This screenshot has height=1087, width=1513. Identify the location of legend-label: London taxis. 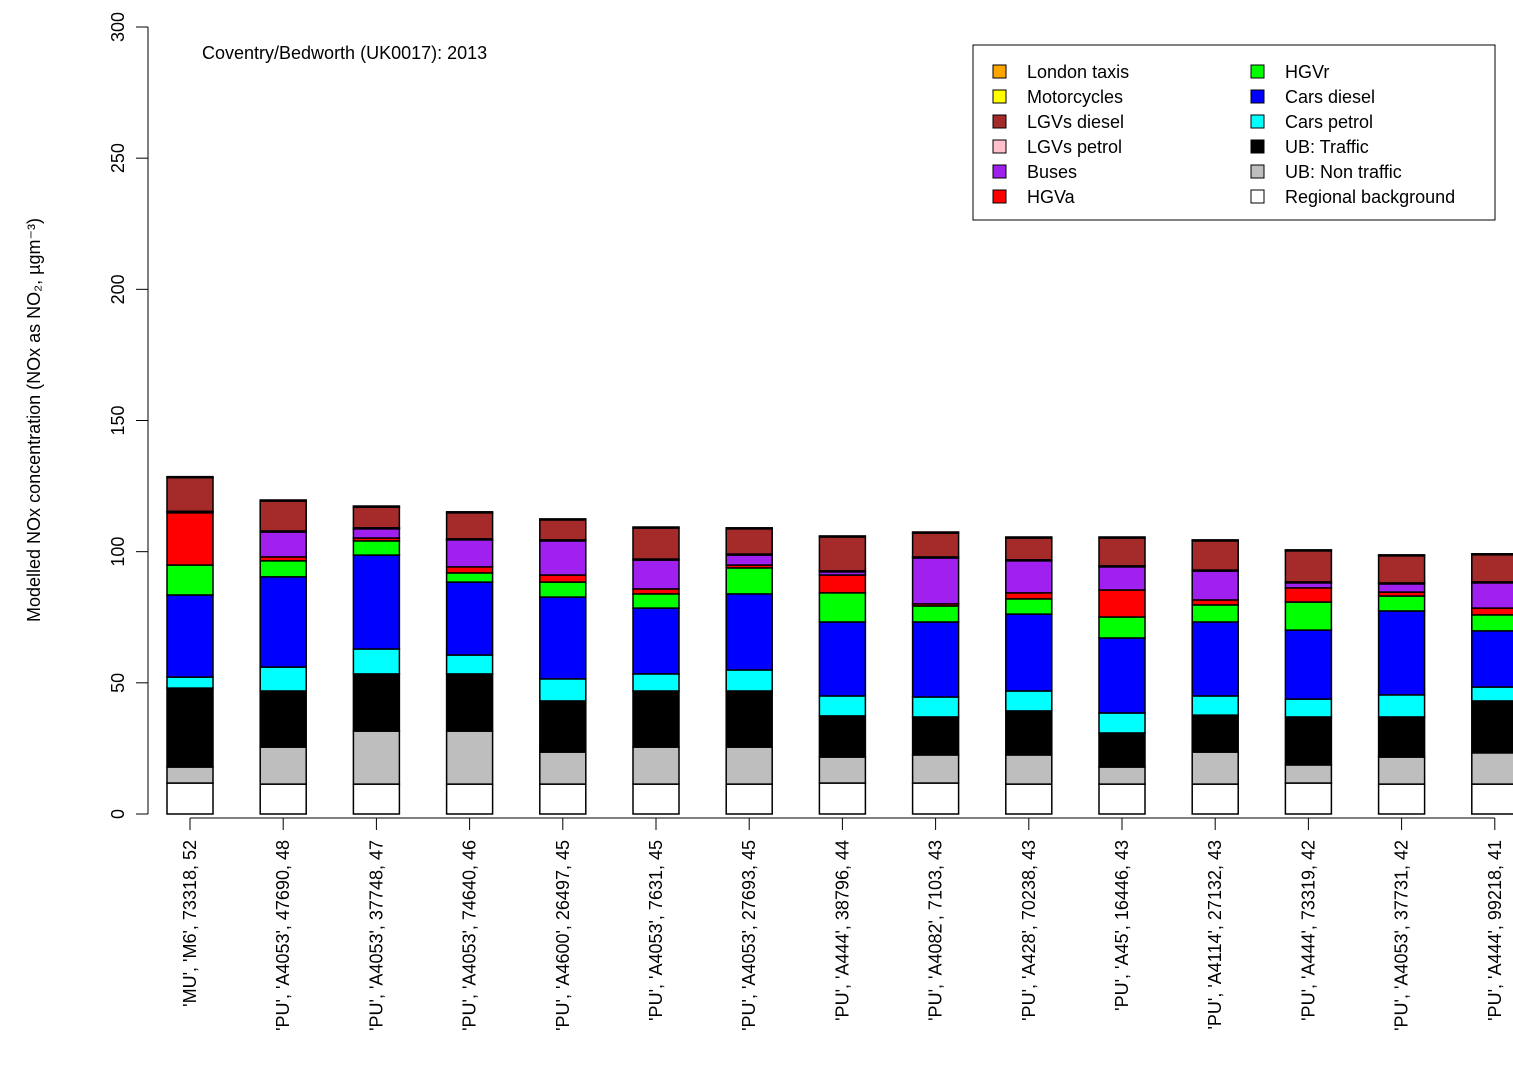
(1078, 72).